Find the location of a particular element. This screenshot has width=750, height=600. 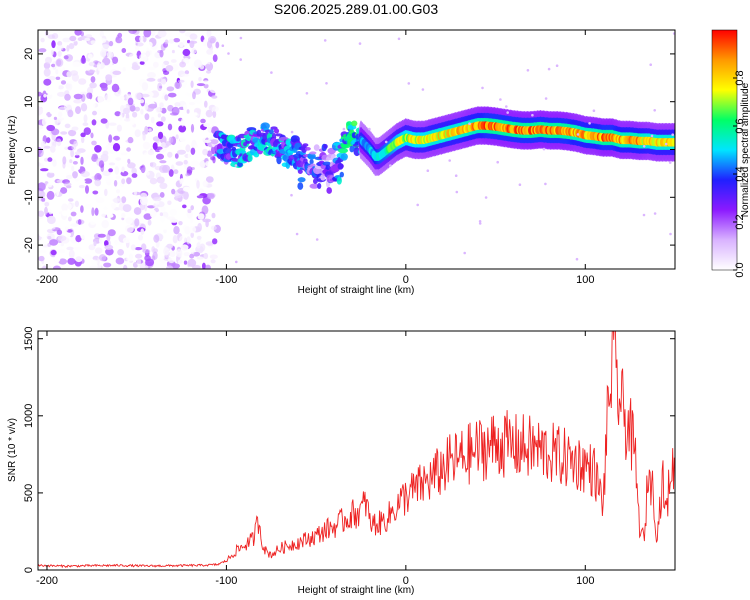

y-tick-label: -20 is located at coordinates (29, 245).